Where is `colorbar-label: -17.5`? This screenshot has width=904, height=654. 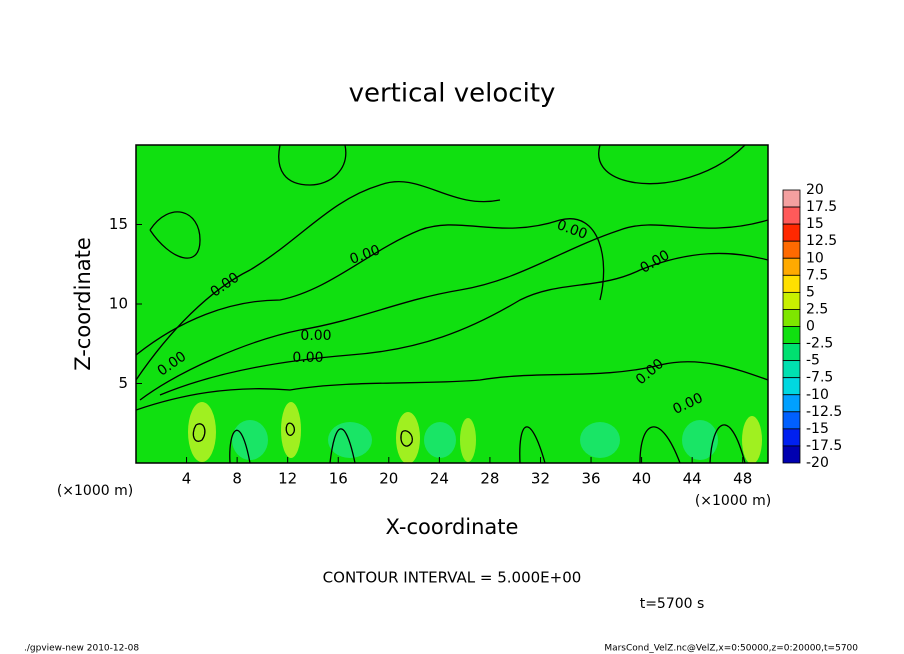
colorbar-label: -17.5 is located at coordinates (824, 446).